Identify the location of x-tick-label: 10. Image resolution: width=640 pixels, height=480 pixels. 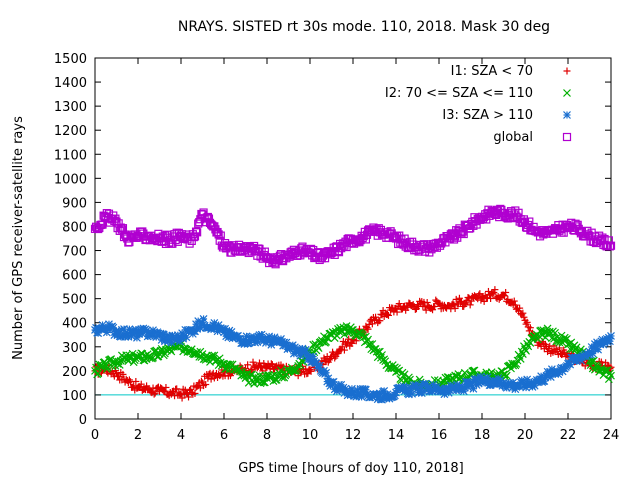
(310, 435).